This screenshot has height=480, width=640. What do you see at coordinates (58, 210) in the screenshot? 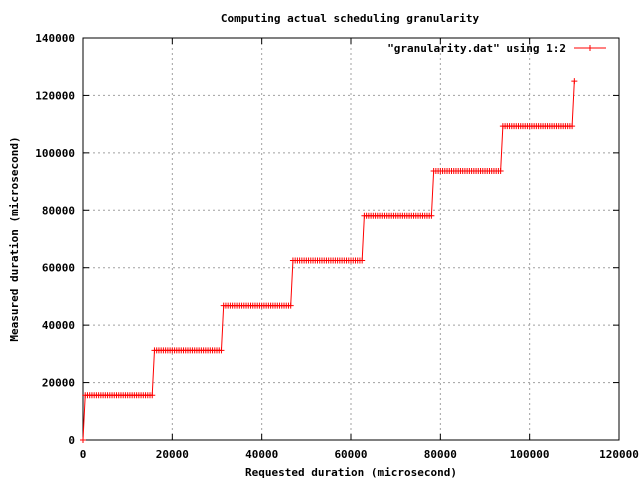
I see `y-tick-label: 80000` at bounding box center [58, 210].